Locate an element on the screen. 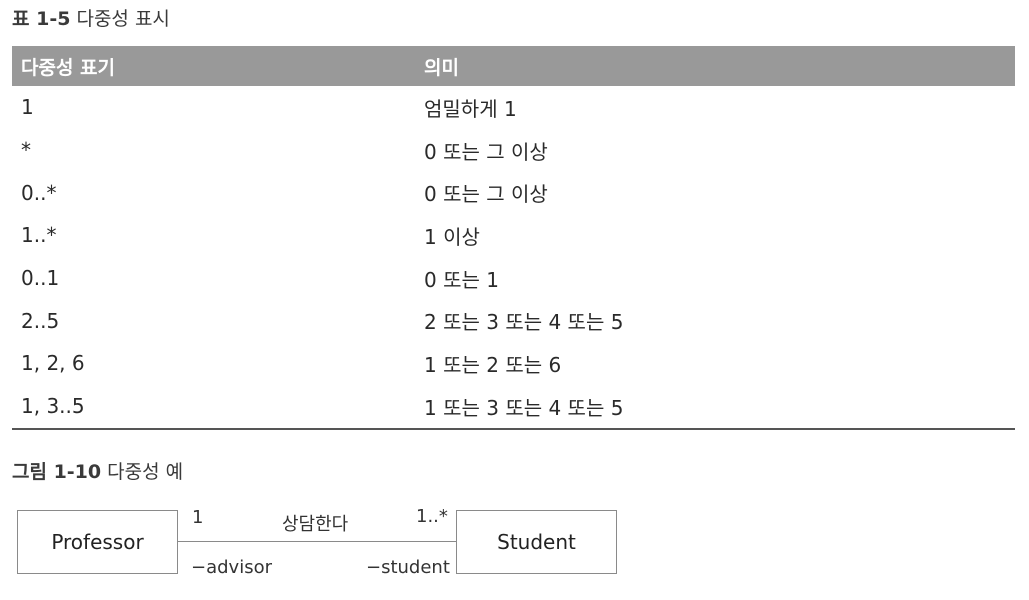 The width and height of the screenshot is (1029, 600). notation-cell: 1 is located at coordinates (27, 107).